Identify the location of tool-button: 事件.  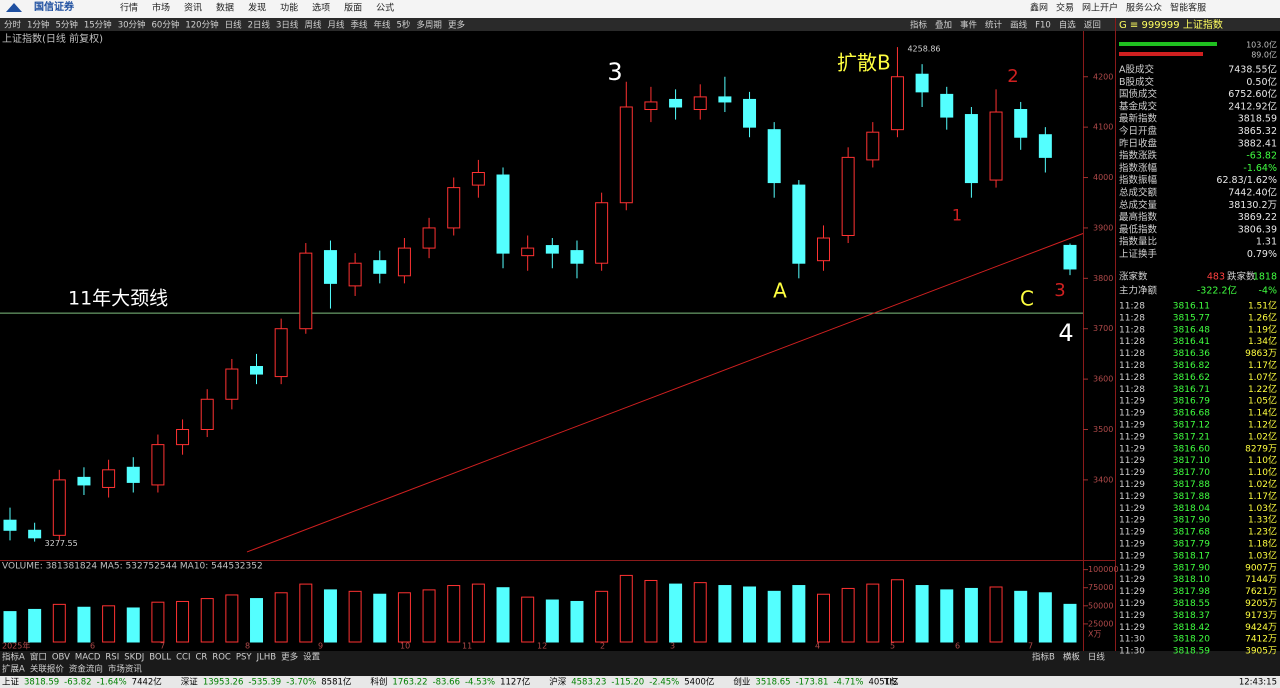
(969, 25).